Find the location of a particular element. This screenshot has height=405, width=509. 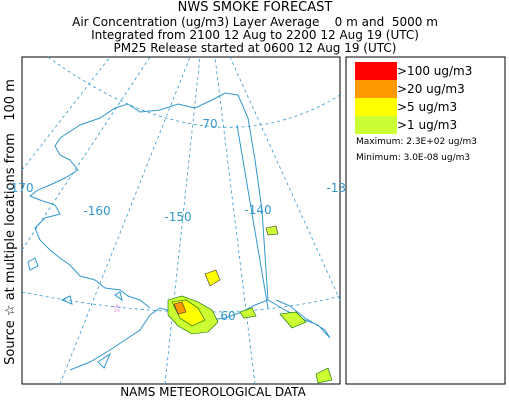

longitude-label: -150 is located at coordinates (177, 217).